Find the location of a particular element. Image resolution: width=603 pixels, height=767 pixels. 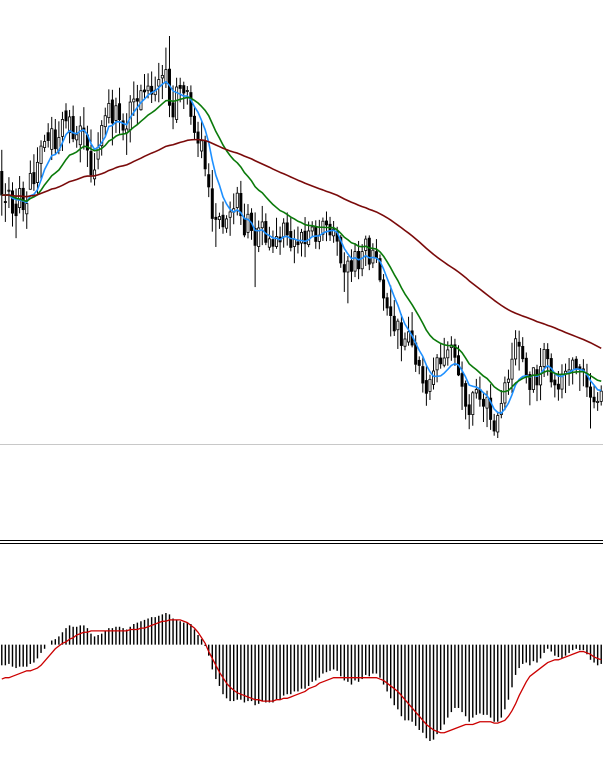

signal-line-series is located at coordinates (301, 676).